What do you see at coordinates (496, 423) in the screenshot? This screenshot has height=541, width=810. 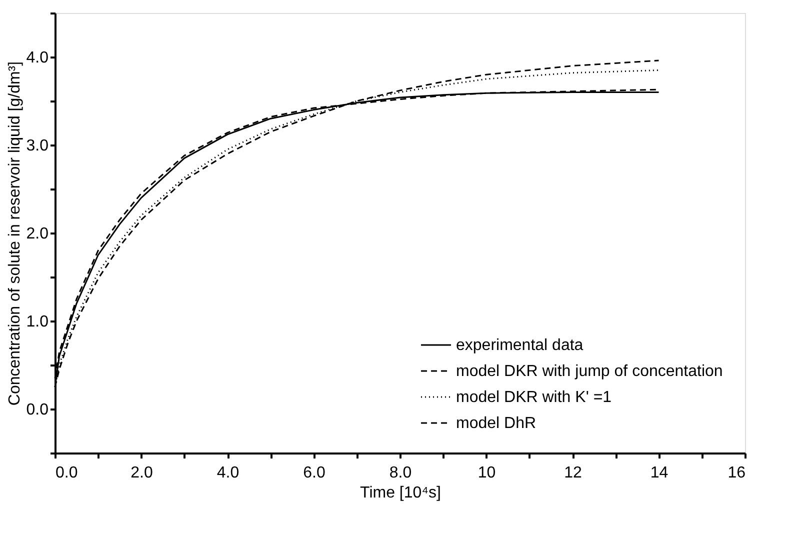 I see `legend-label: model DhR` at bounding box center [496, 423].